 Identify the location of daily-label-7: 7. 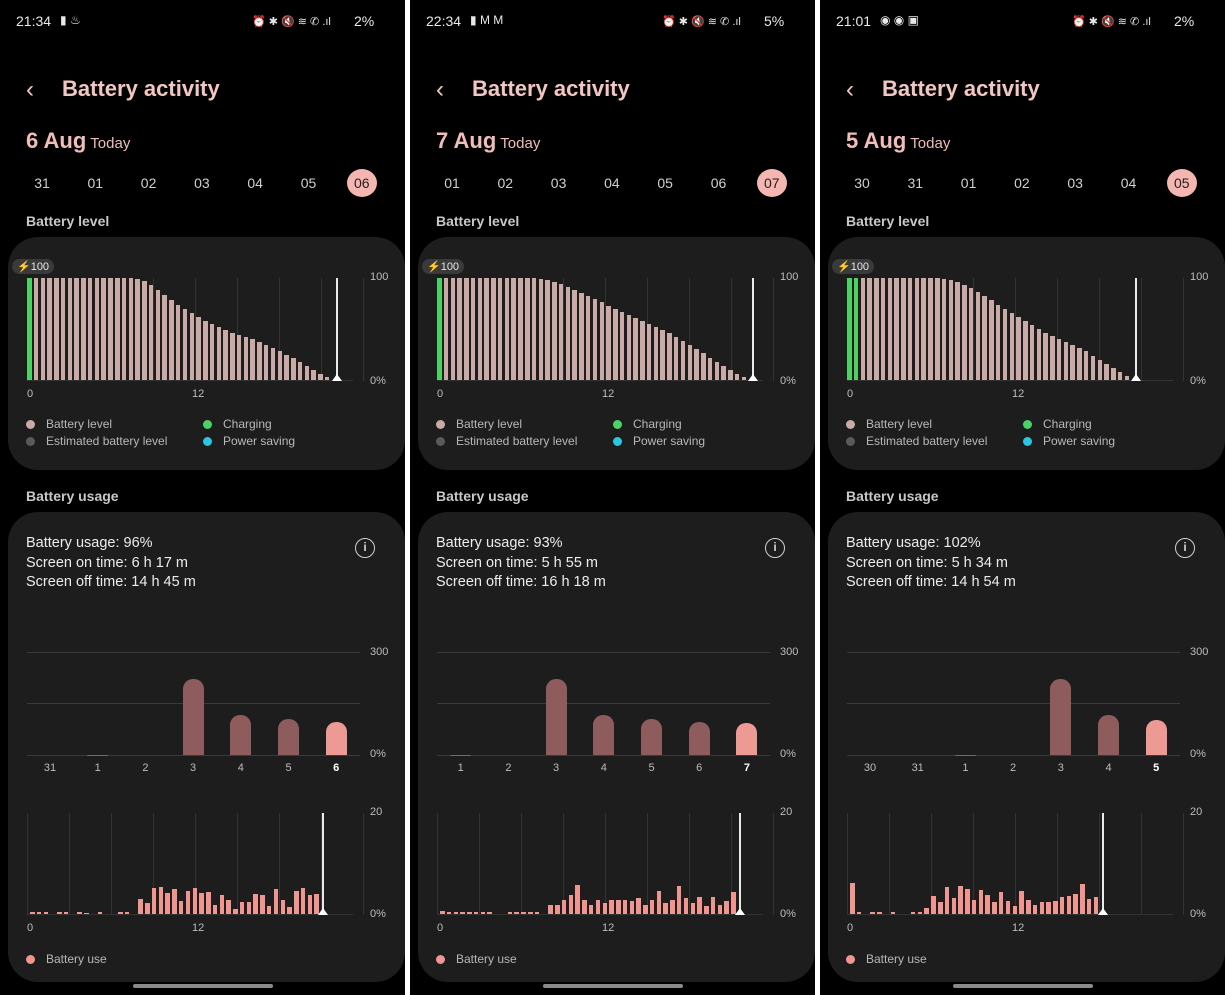
(746, 768).